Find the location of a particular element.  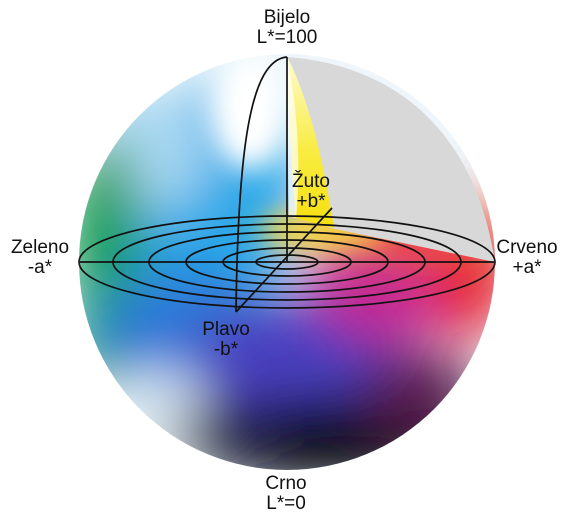

label-black-name: Crno is located at coordinates (286, 483).